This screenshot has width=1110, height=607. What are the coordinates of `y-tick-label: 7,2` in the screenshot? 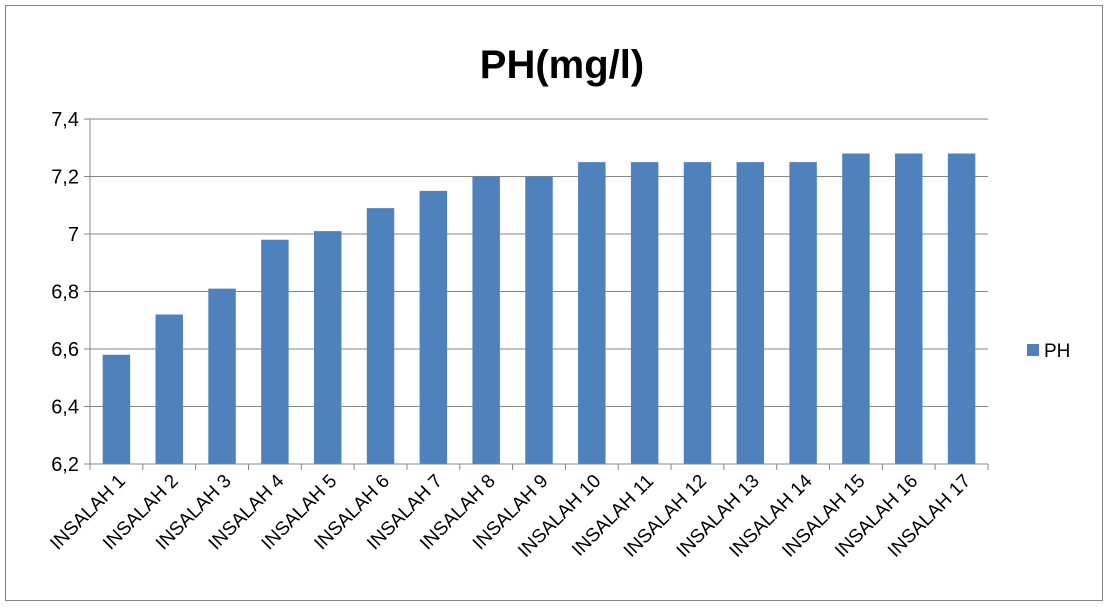 It's located at (65, 178).